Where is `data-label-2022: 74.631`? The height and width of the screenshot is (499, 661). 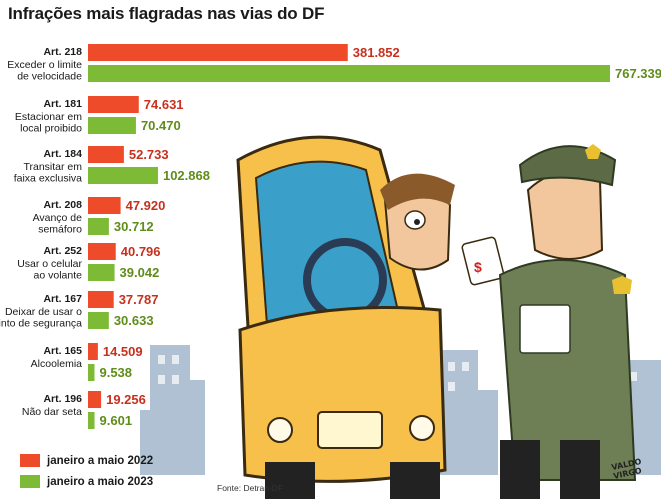 data-label-2022: 74.631 is located at coordinates (164, 104).